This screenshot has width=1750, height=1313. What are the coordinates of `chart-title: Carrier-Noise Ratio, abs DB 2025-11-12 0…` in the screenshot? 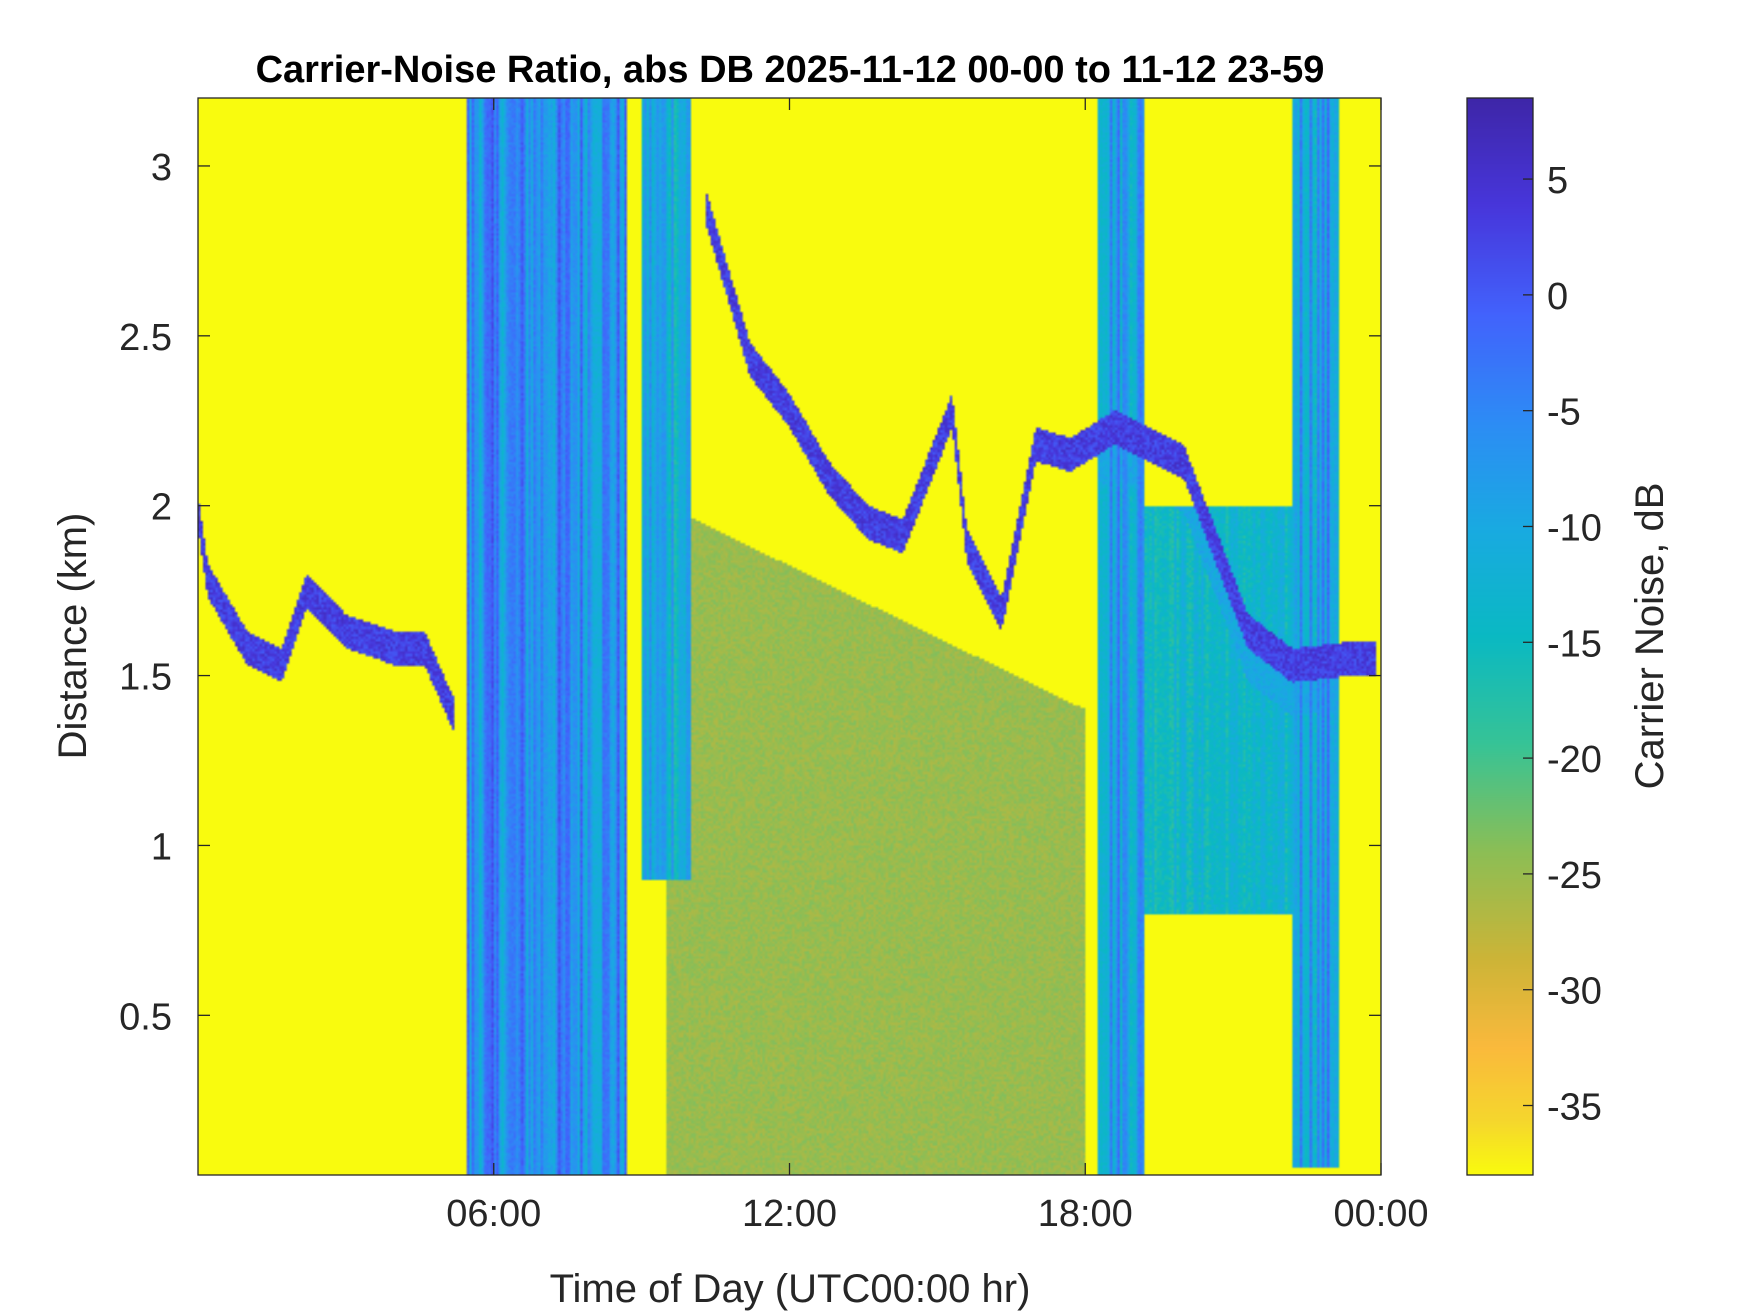 It's located at (790, 70).